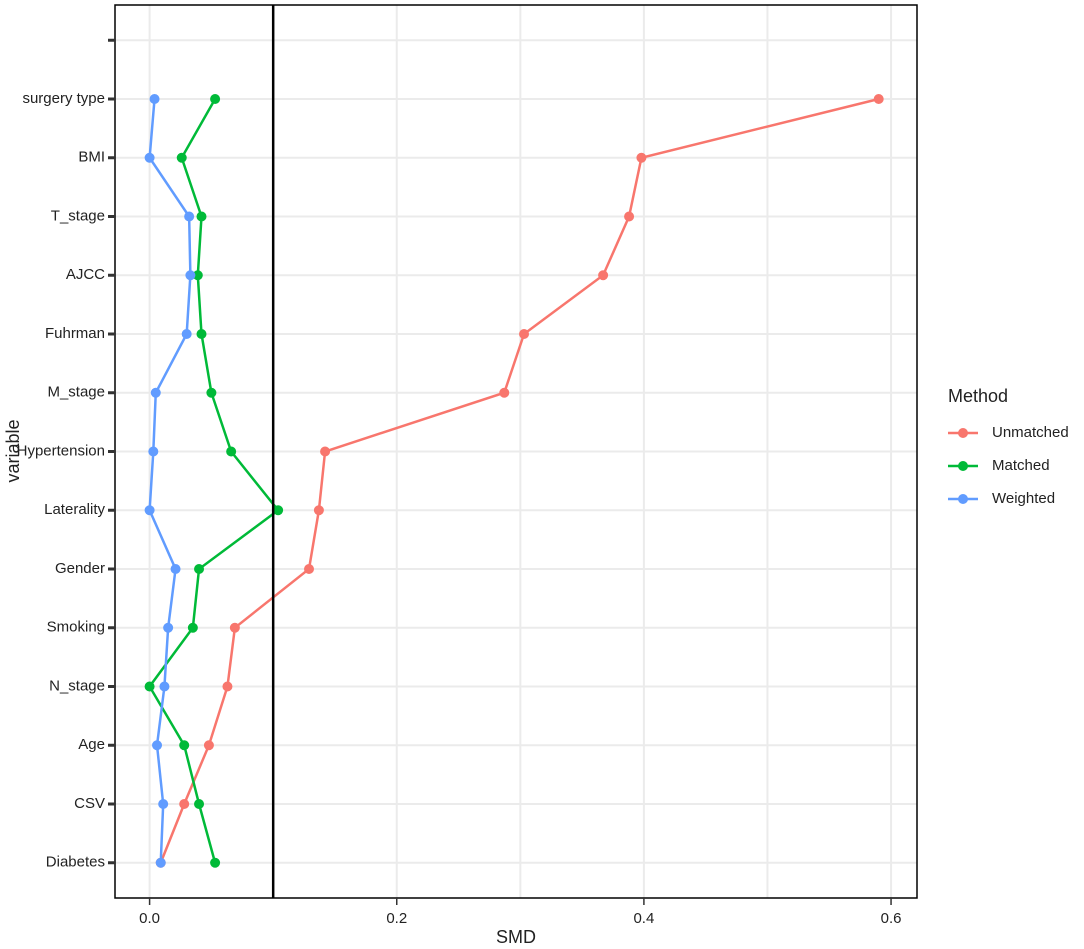 Image resolution: width=1084 pixels, height=949 pixels. Describe the element at coordinates (63, 98) in the screenshot. I see `y-tick-label: surgery type` at that location.